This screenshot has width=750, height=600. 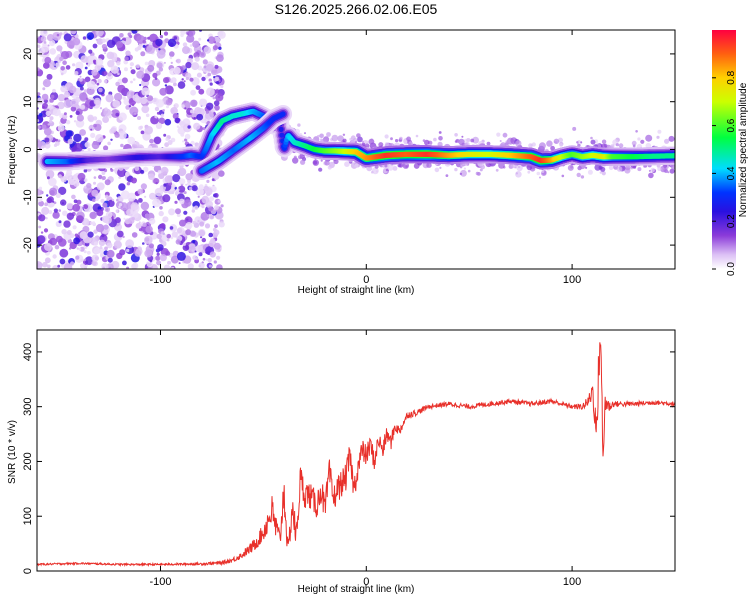 I want to click on frequency-trace, so click(x=356, y=141).